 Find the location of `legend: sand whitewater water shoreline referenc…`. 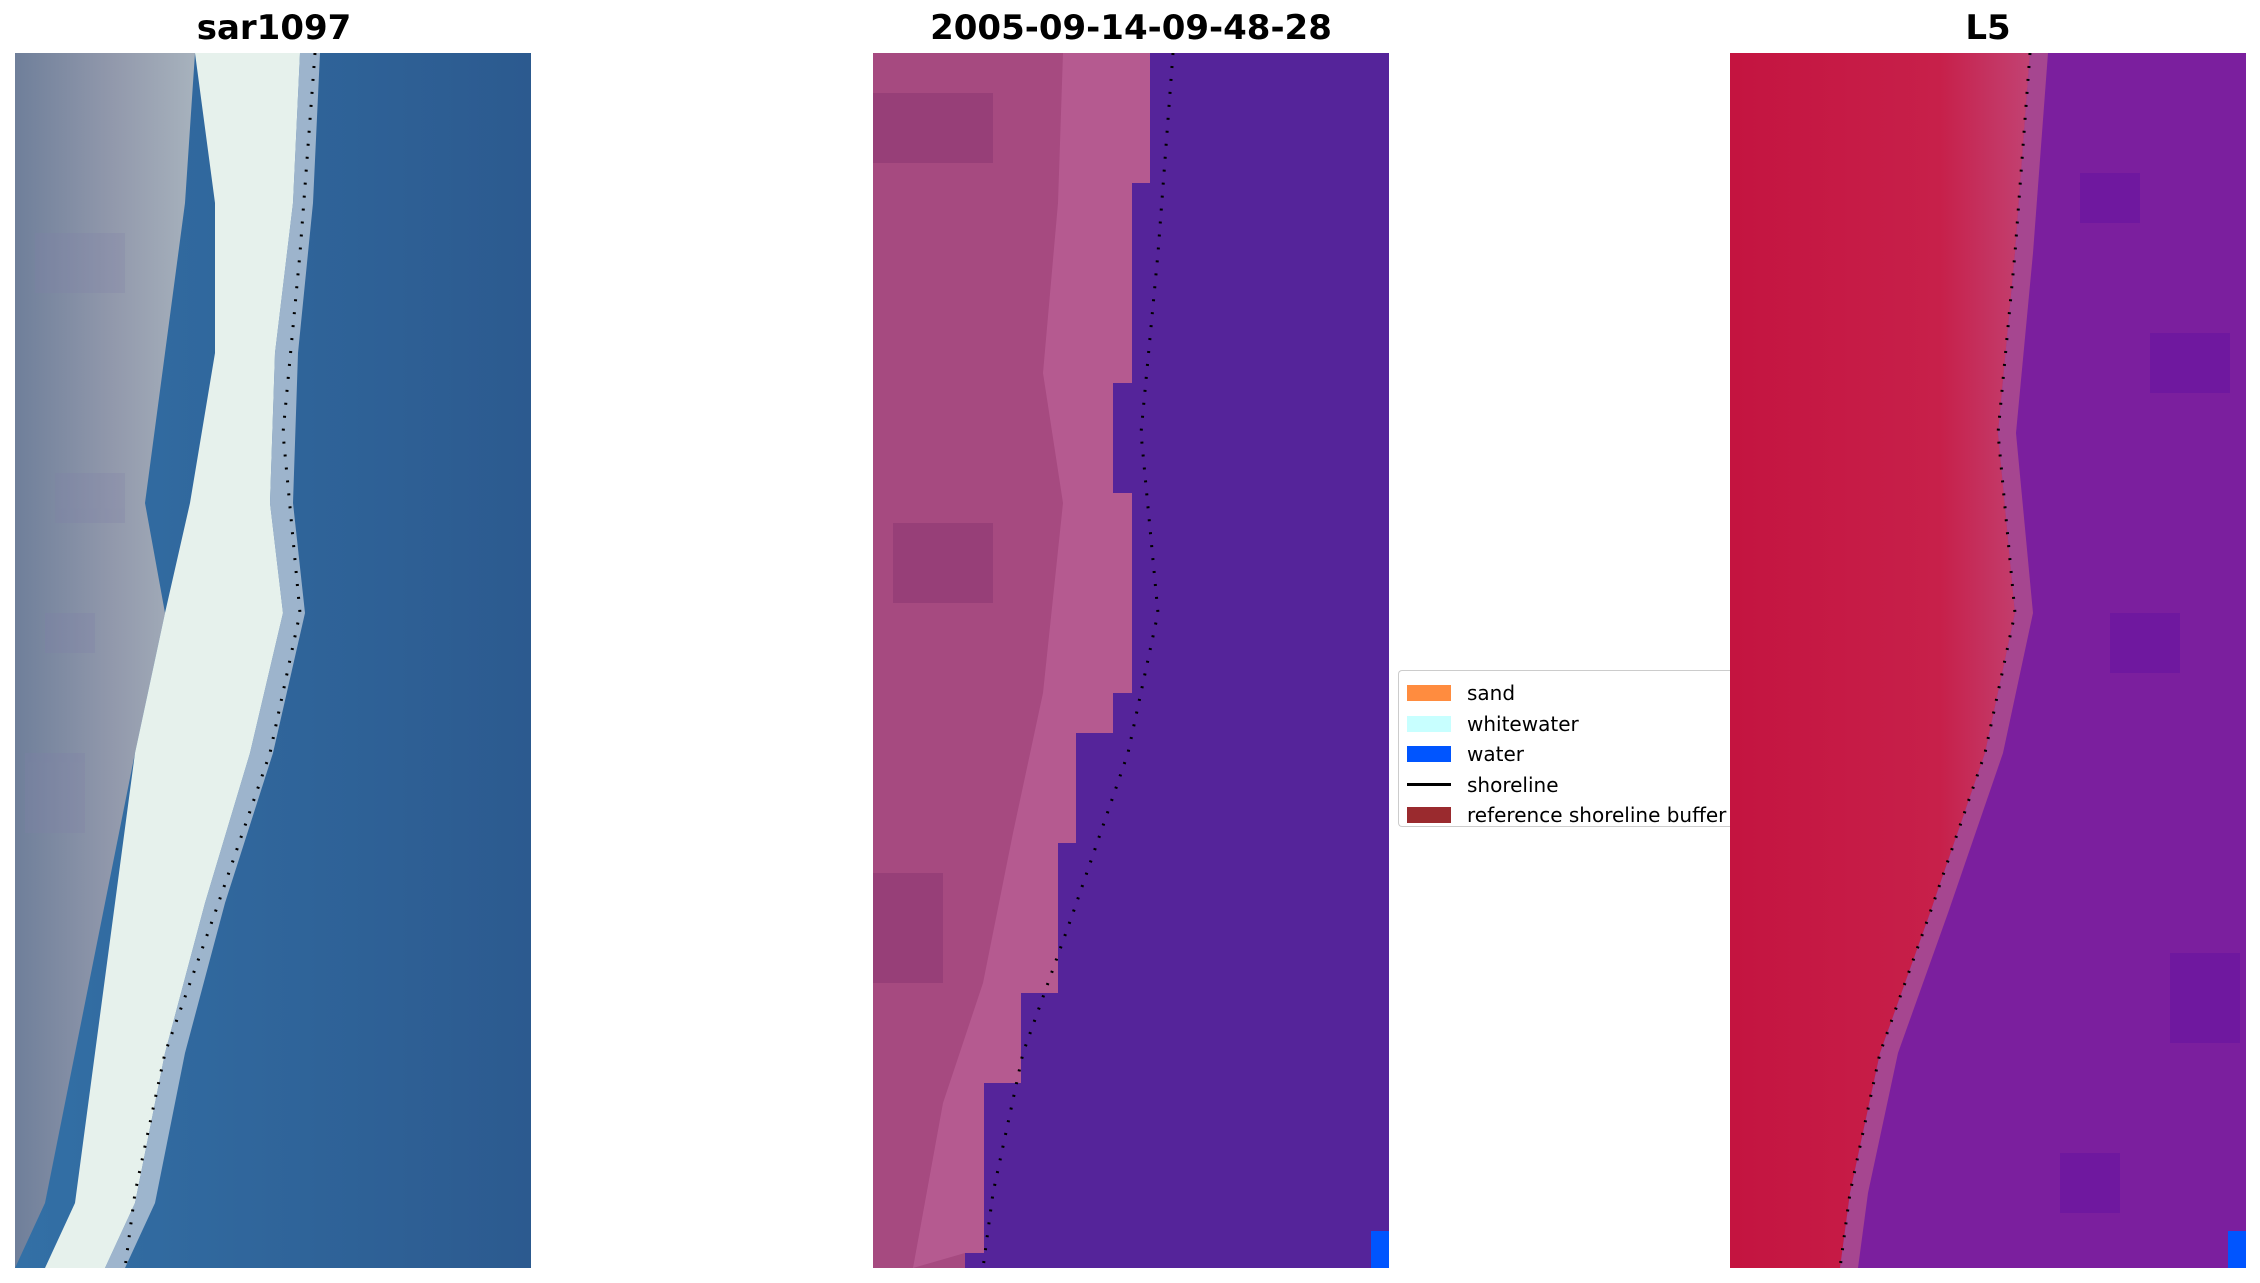

legend: sand whitewater water shoreline referenc… is located at coordinates (1564, 748).